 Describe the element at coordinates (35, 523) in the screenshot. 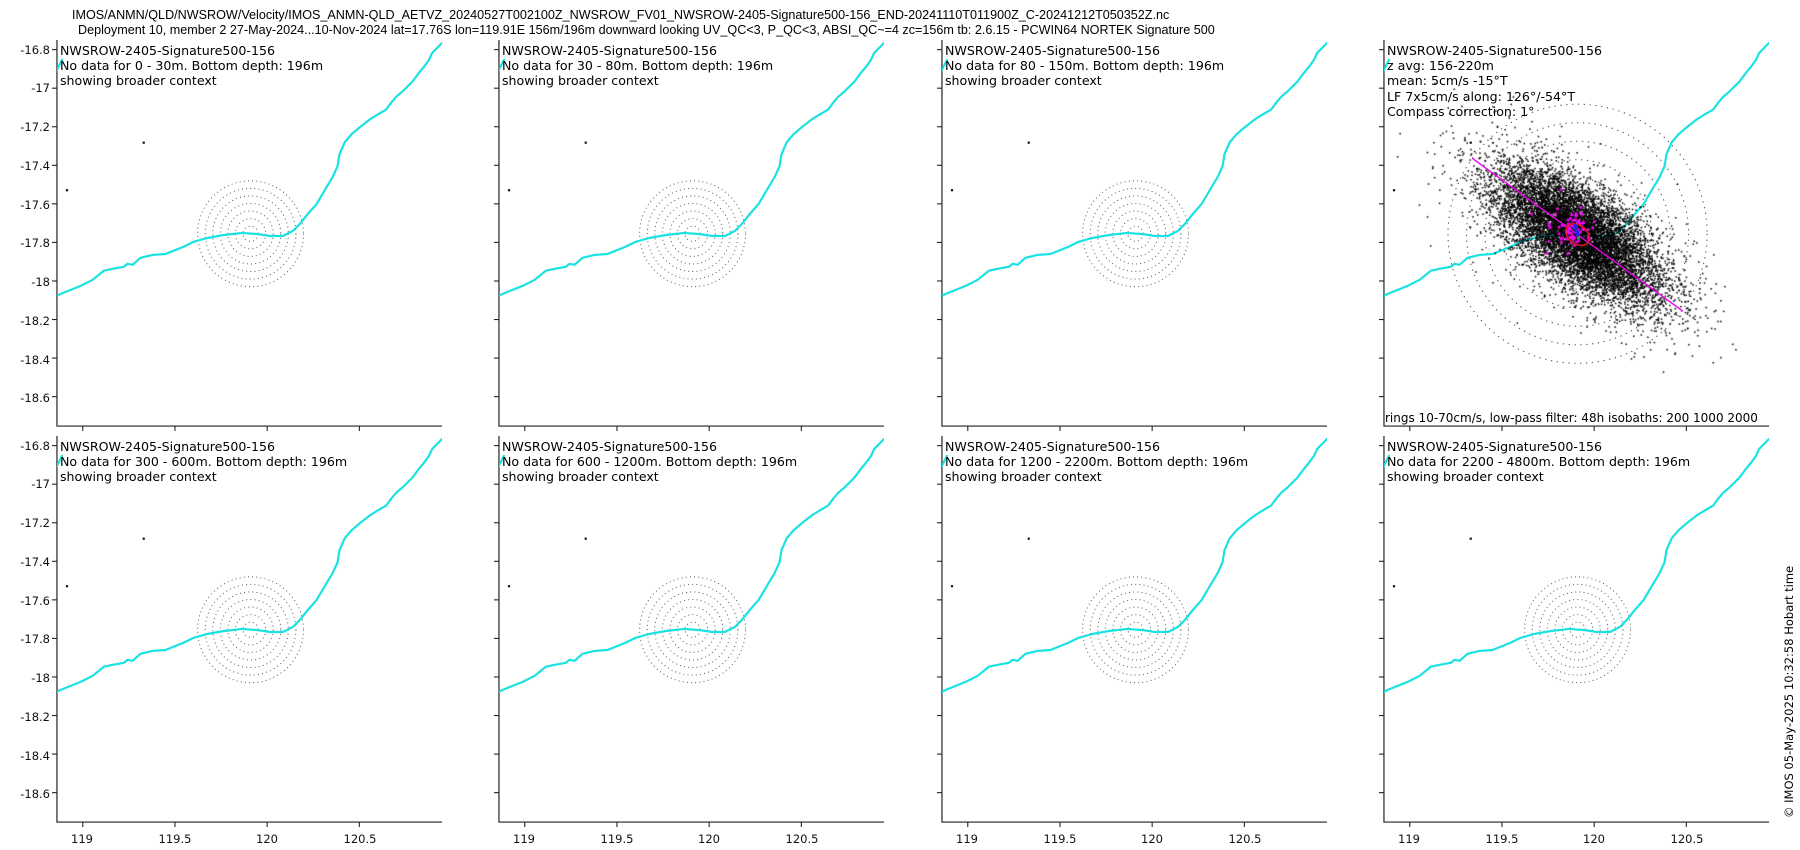

I see `y-tick-label: -17.2` at that location.